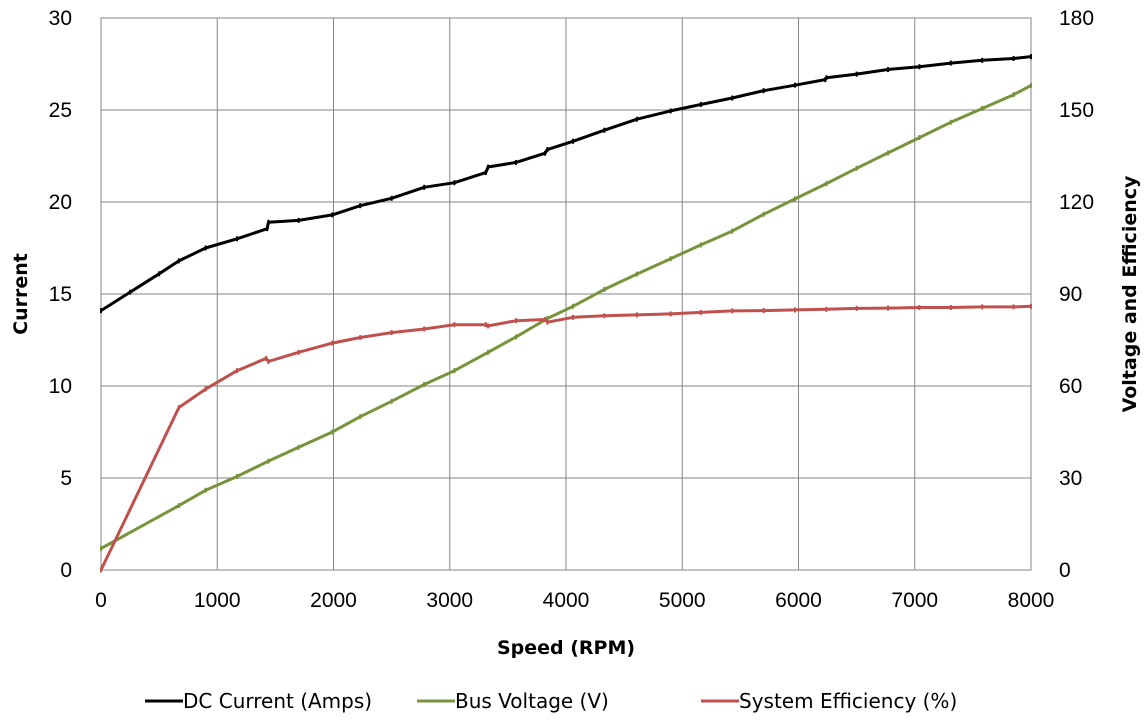 The width and height of the screenshot is (1147, 723). What do you see at coordinates (101, 600) in the screenshot?
I see `x-tick-label: 0` at bounding box center [101, 600].